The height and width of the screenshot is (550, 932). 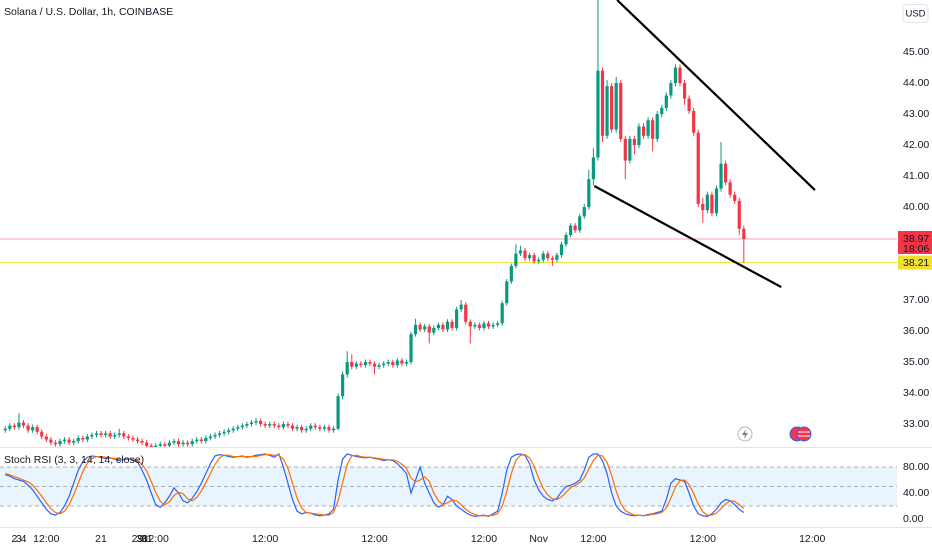 What do you see at coordinates (745, 434) in the screenshot?
I see `lightning-glyph` at bounding box center [745, 434].